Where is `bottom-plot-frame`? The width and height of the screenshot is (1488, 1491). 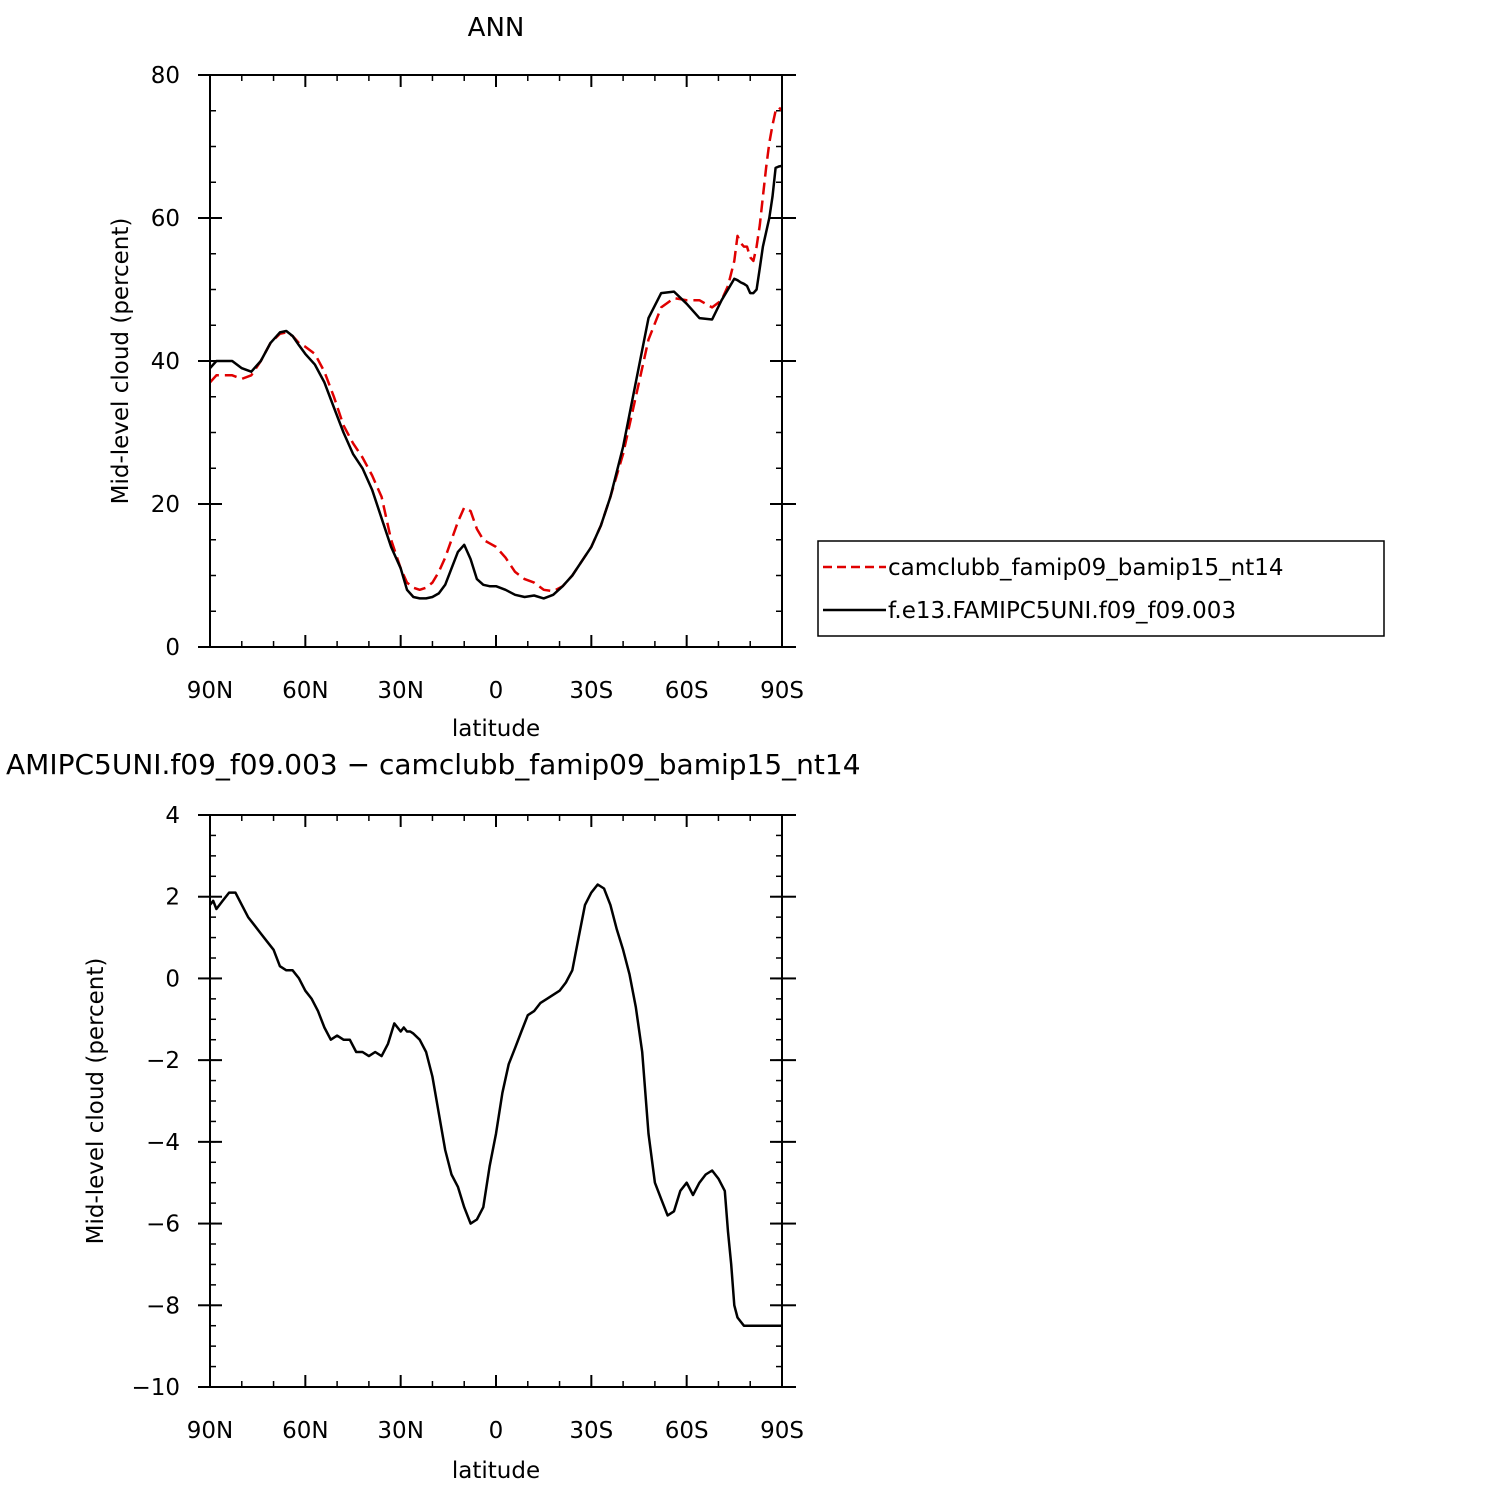 bottom-plot-frame is located at coordinates (496, 1101).